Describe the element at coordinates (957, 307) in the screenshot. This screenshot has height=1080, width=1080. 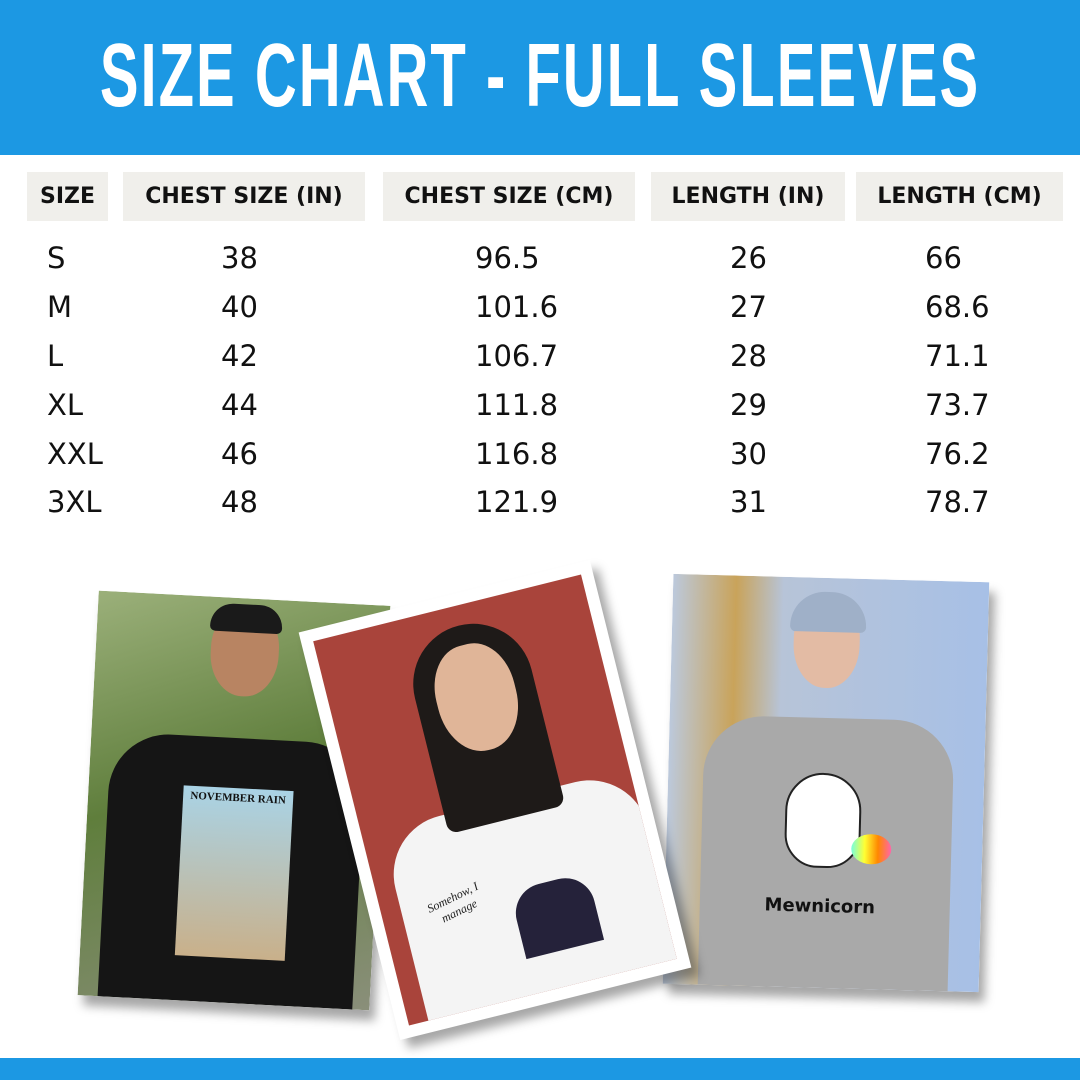
I see `table-cell: 68.6` at that location.